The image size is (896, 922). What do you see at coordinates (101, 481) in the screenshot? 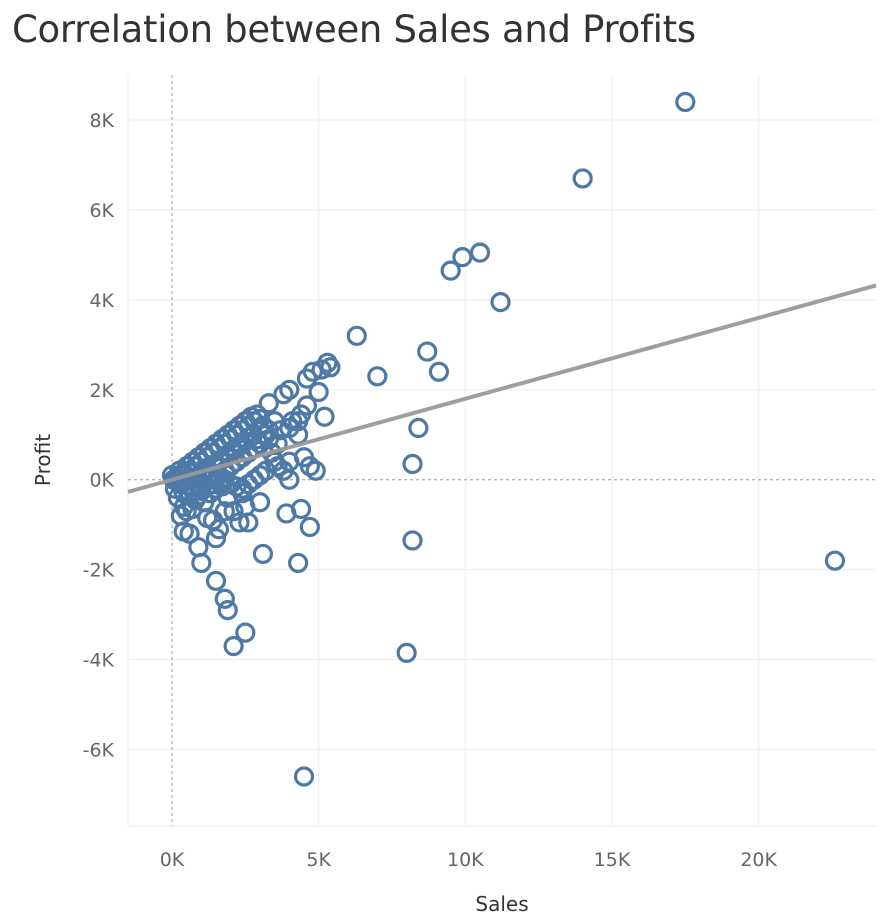
I see `y-tick-label: 0K` at bounding box center [101, 481].